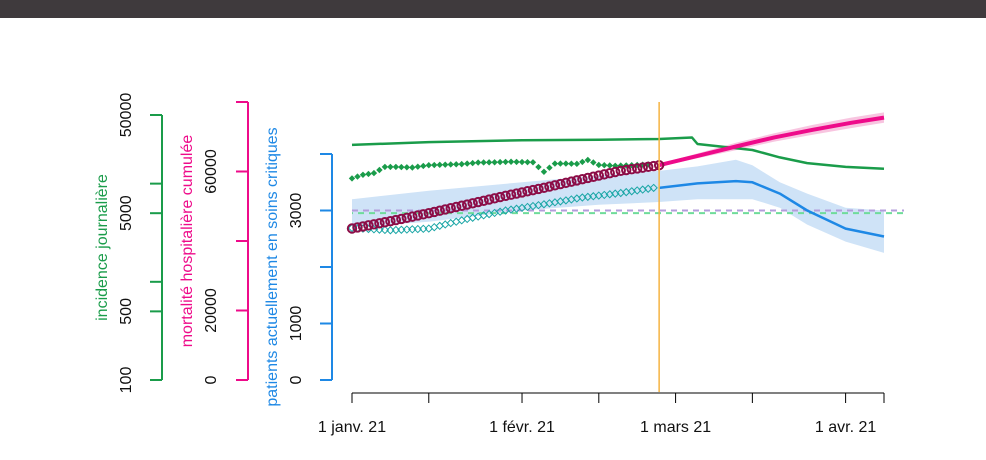 This screenshot has width=986, height=460. What do you see at coordinates (601, 414) in the screenshot?
I see `x-axis: 1 janv. 21 1 févr. 21 1 mars 21 1 avr. 21` at bounding box center [601, 414].